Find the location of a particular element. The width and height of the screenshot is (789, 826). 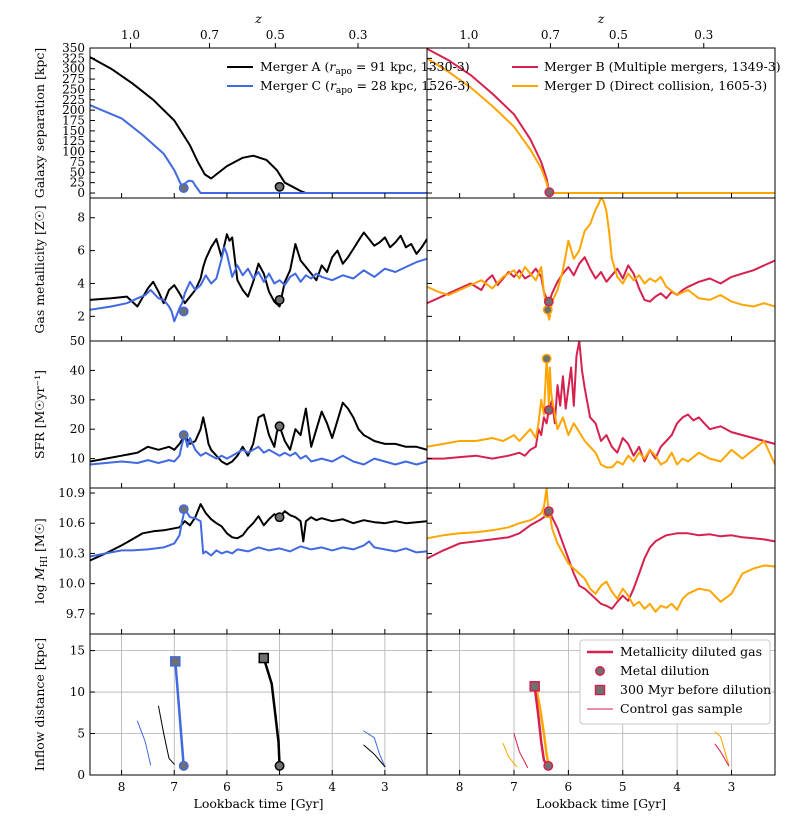

ytick-label: 10.0 is located at coordinates (71, 584).